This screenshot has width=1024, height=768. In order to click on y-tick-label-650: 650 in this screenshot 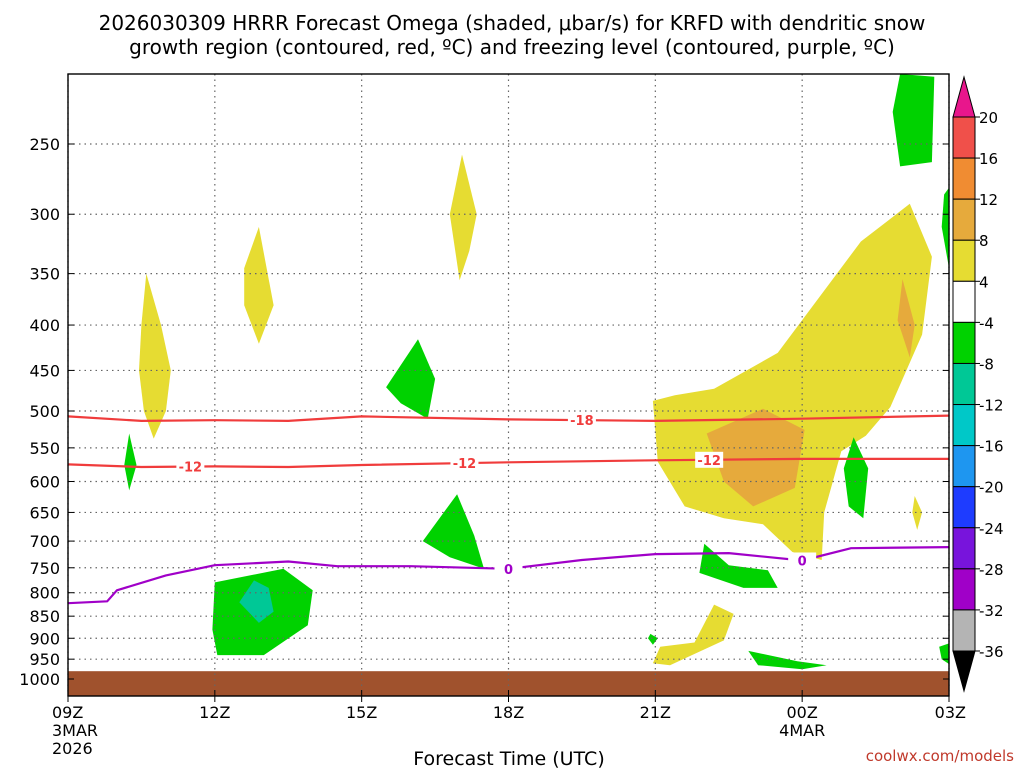, I will do `click(44, 512)`.